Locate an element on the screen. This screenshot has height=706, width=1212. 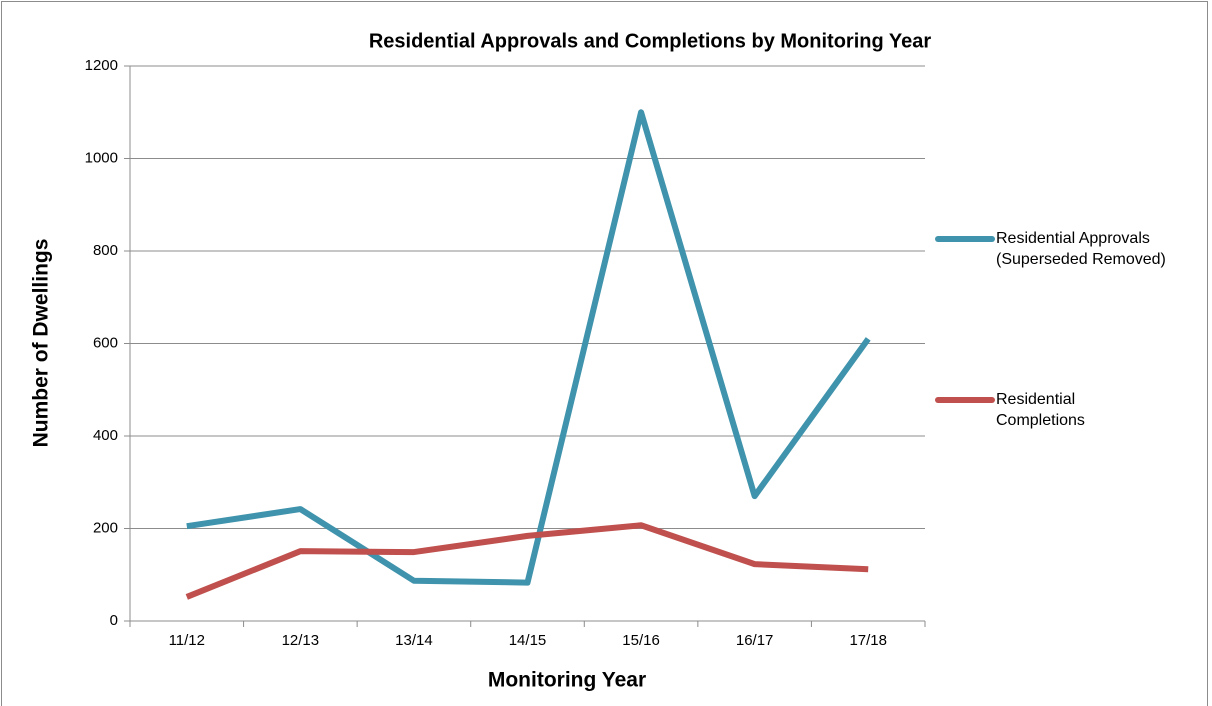
x-tick-label: 12/13 is located at coordinates (301, 640).